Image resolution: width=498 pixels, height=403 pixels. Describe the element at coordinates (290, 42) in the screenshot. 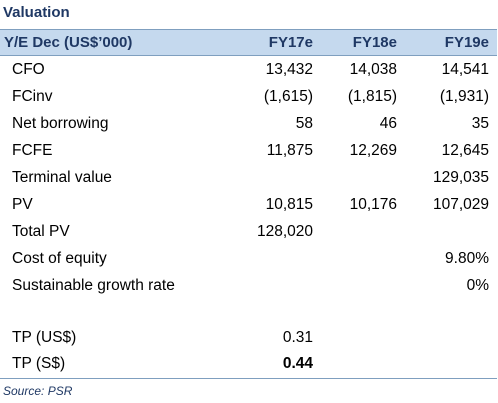

I see `header-fy17e: FY17e` at that location.